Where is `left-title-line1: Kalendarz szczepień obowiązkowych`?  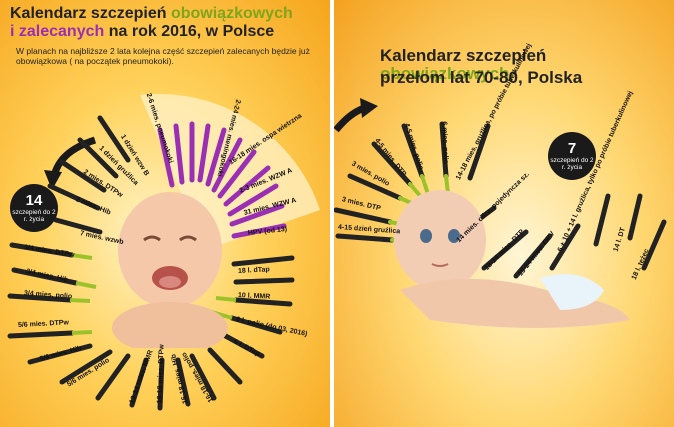 left-title-line1: Kalendarz szczepień obowiązkowych is located at coordinates (151, 13).